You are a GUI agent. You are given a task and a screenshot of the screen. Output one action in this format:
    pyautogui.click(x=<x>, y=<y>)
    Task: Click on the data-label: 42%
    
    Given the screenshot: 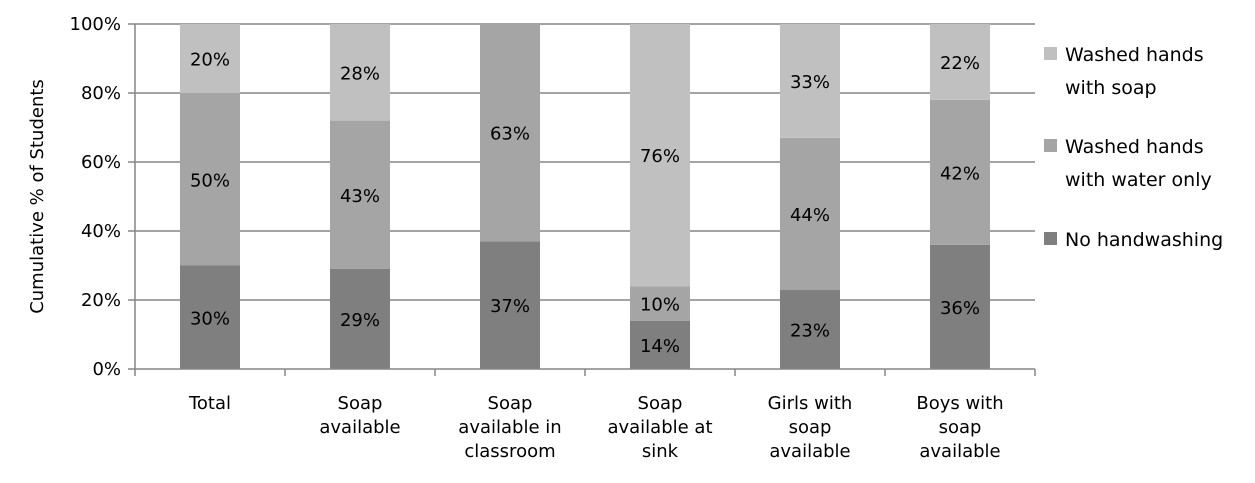 What is the action you would take?
    pyautogui.click(x=960, y=173)
    